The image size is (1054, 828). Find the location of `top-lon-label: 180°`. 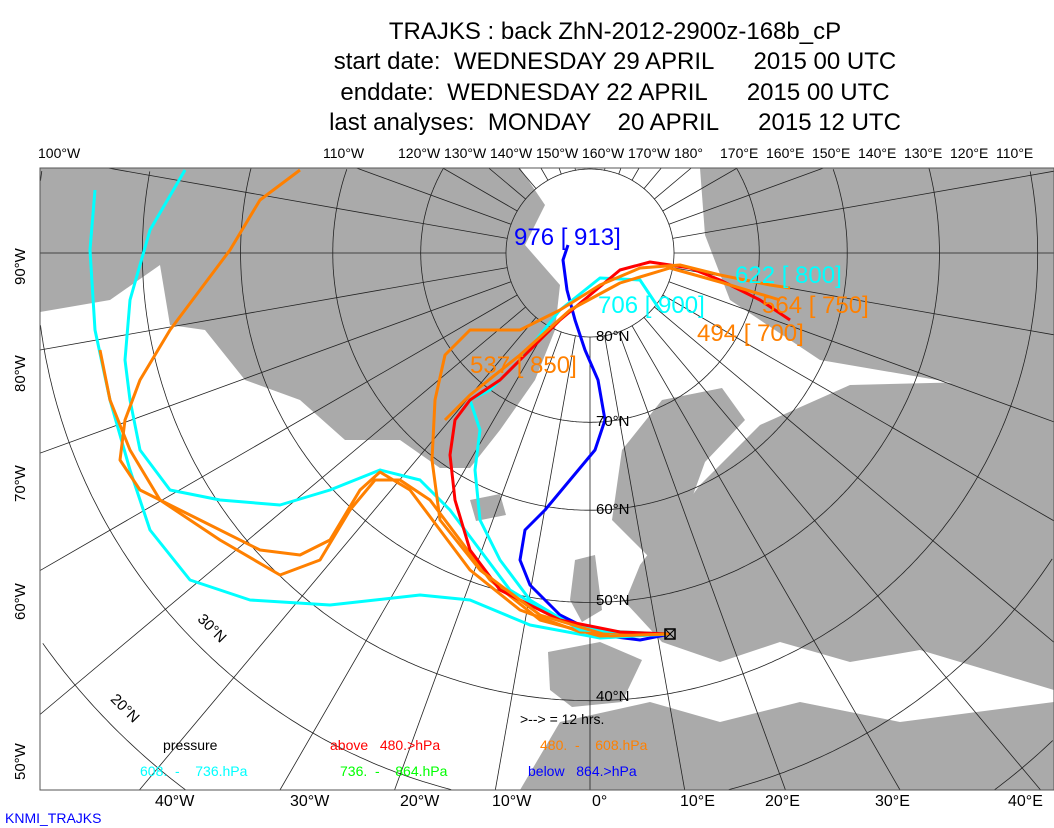

top-lon-label: 180° is located at coordinates (688, 153).